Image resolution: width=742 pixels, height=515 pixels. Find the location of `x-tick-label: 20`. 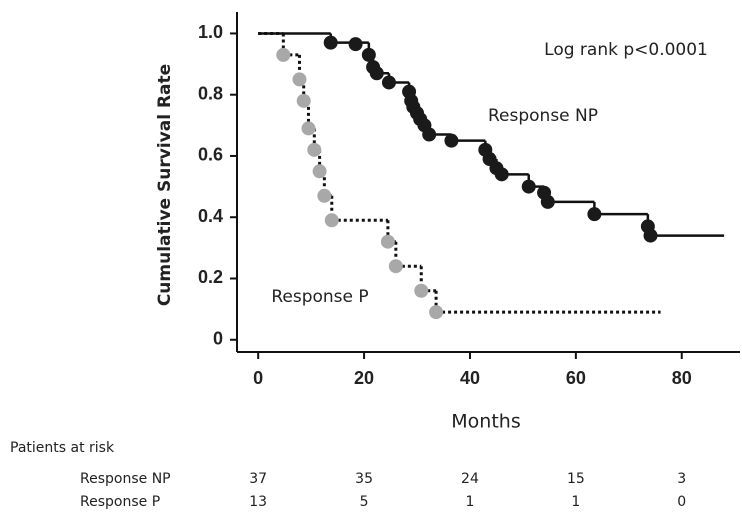

x-tick-label: 20 is located at coordinates (364, 378).